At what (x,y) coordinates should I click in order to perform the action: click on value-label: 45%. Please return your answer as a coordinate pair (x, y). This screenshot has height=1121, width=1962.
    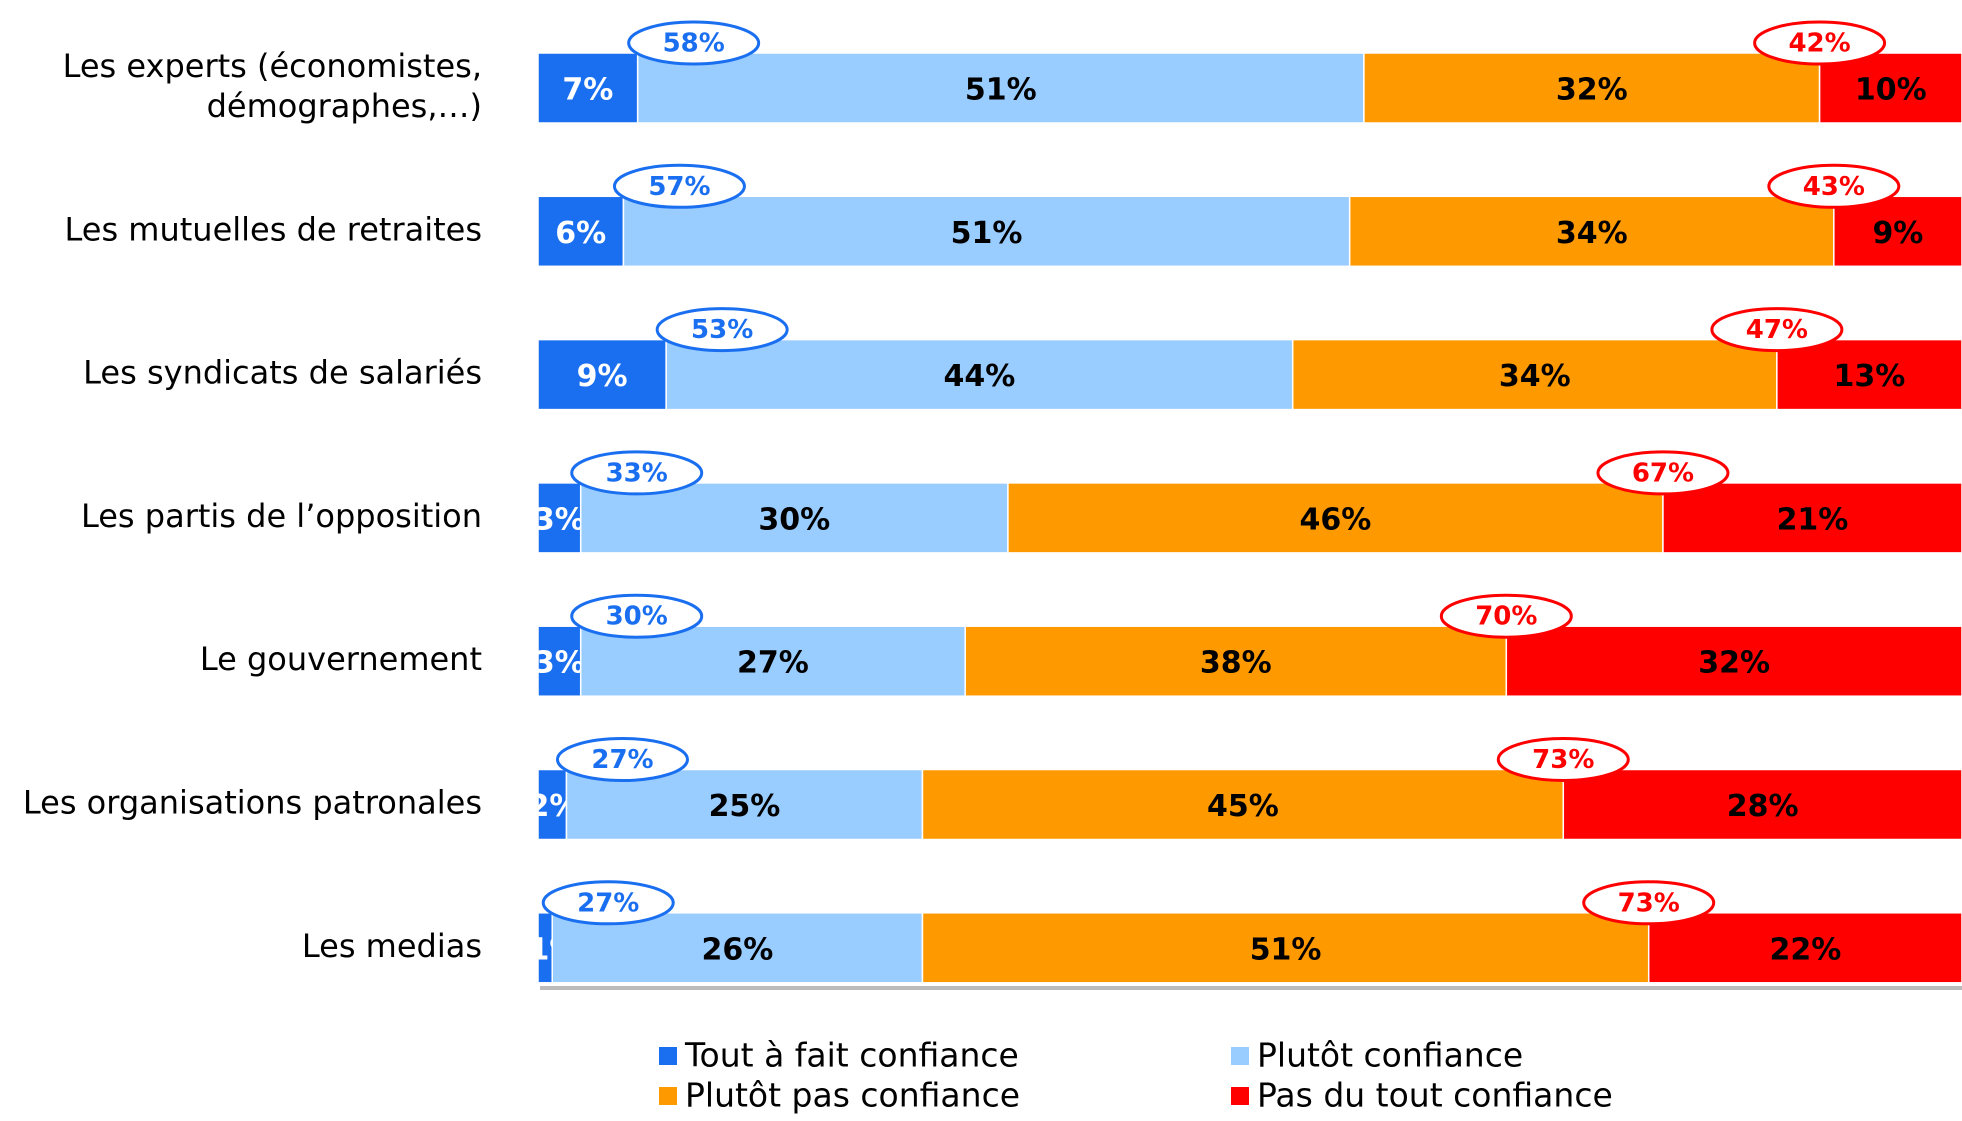
    Looking at the image, I should click on (1243, 806).